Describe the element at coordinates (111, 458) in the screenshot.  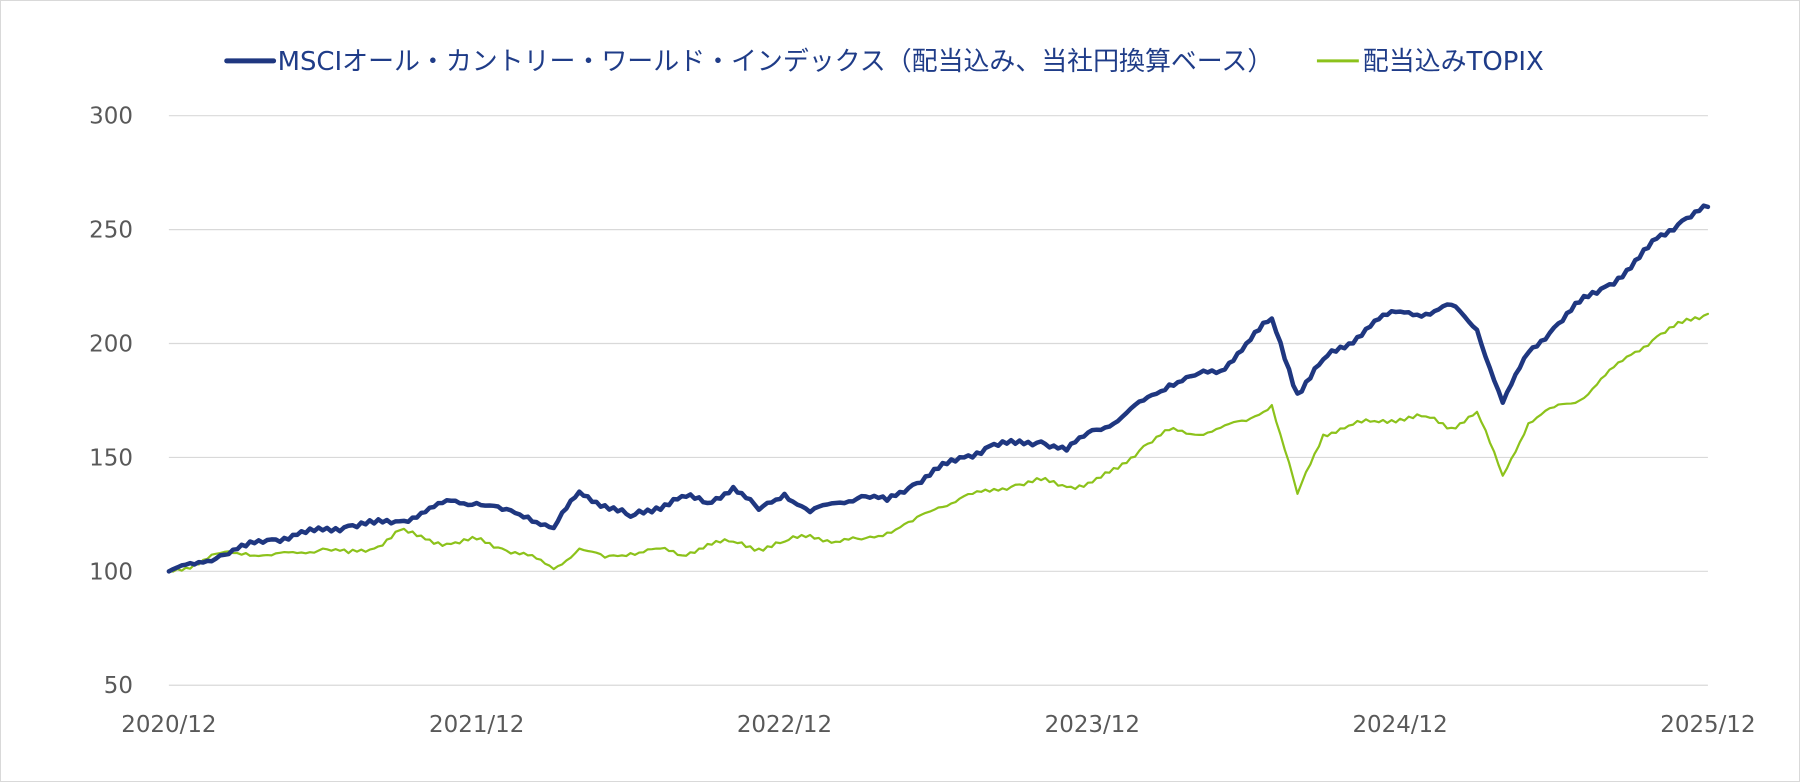
I see `y-tick-label: 150` at that location.